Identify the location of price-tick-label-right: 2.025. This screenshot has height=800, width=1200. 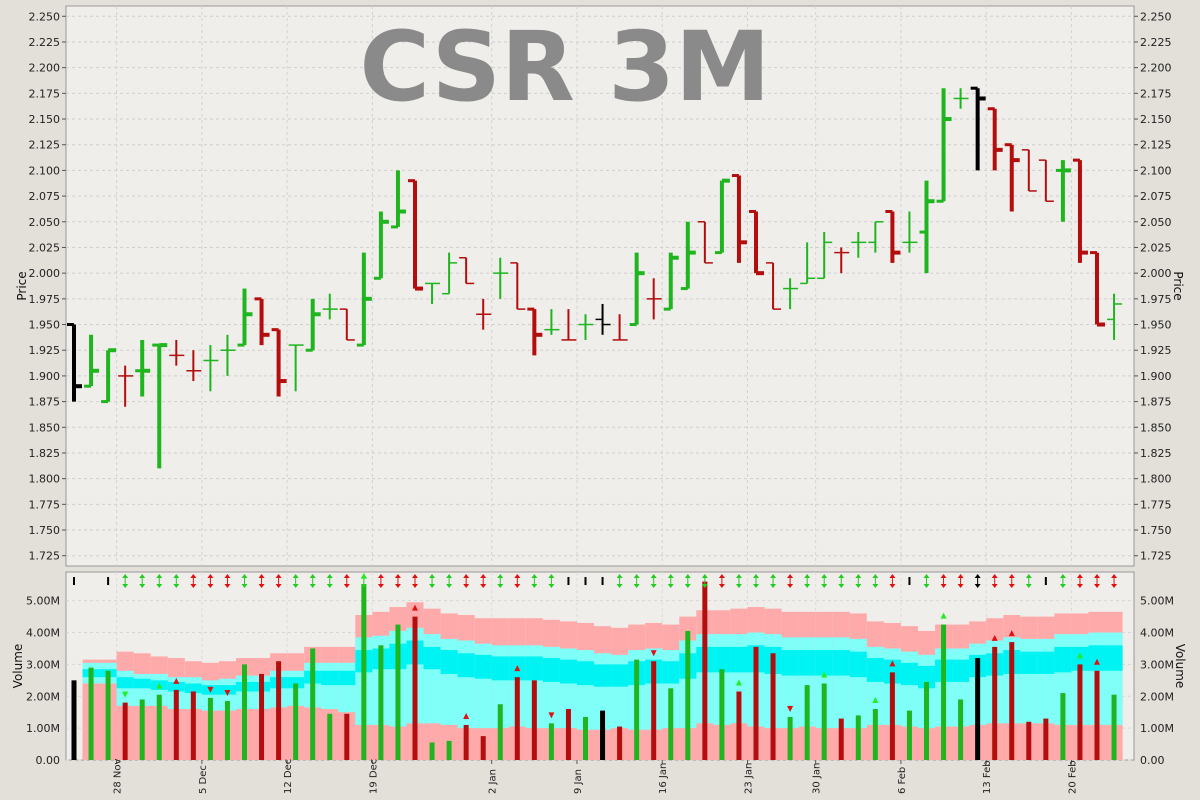
(1156, 247).